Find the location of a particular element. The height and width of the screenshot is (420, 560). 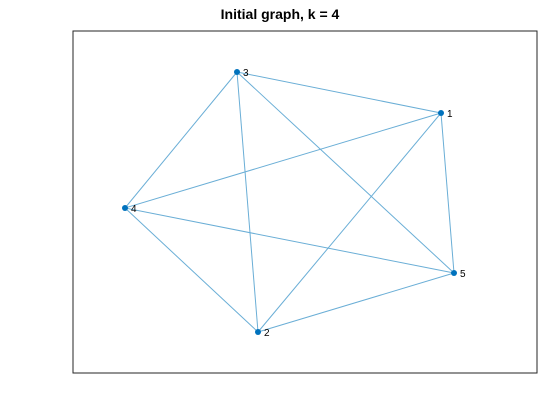

node-label-4: 4 is located at coordinates (134, 209).